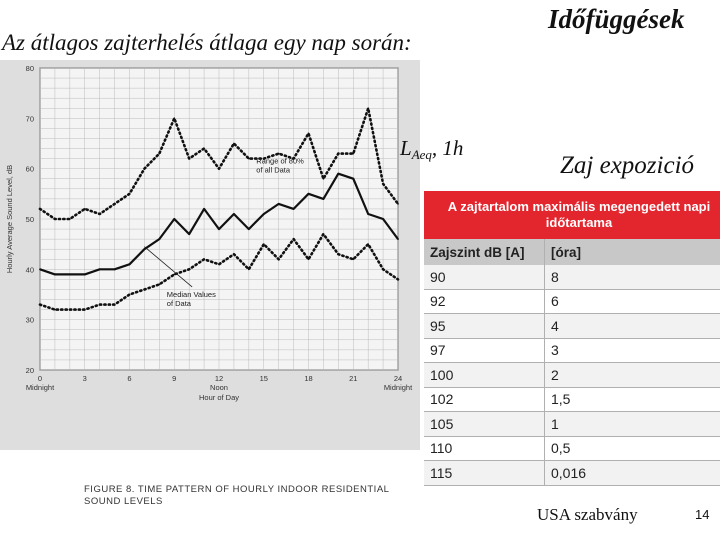  I want to click on x-tick-label: 6, so click(129, 378).